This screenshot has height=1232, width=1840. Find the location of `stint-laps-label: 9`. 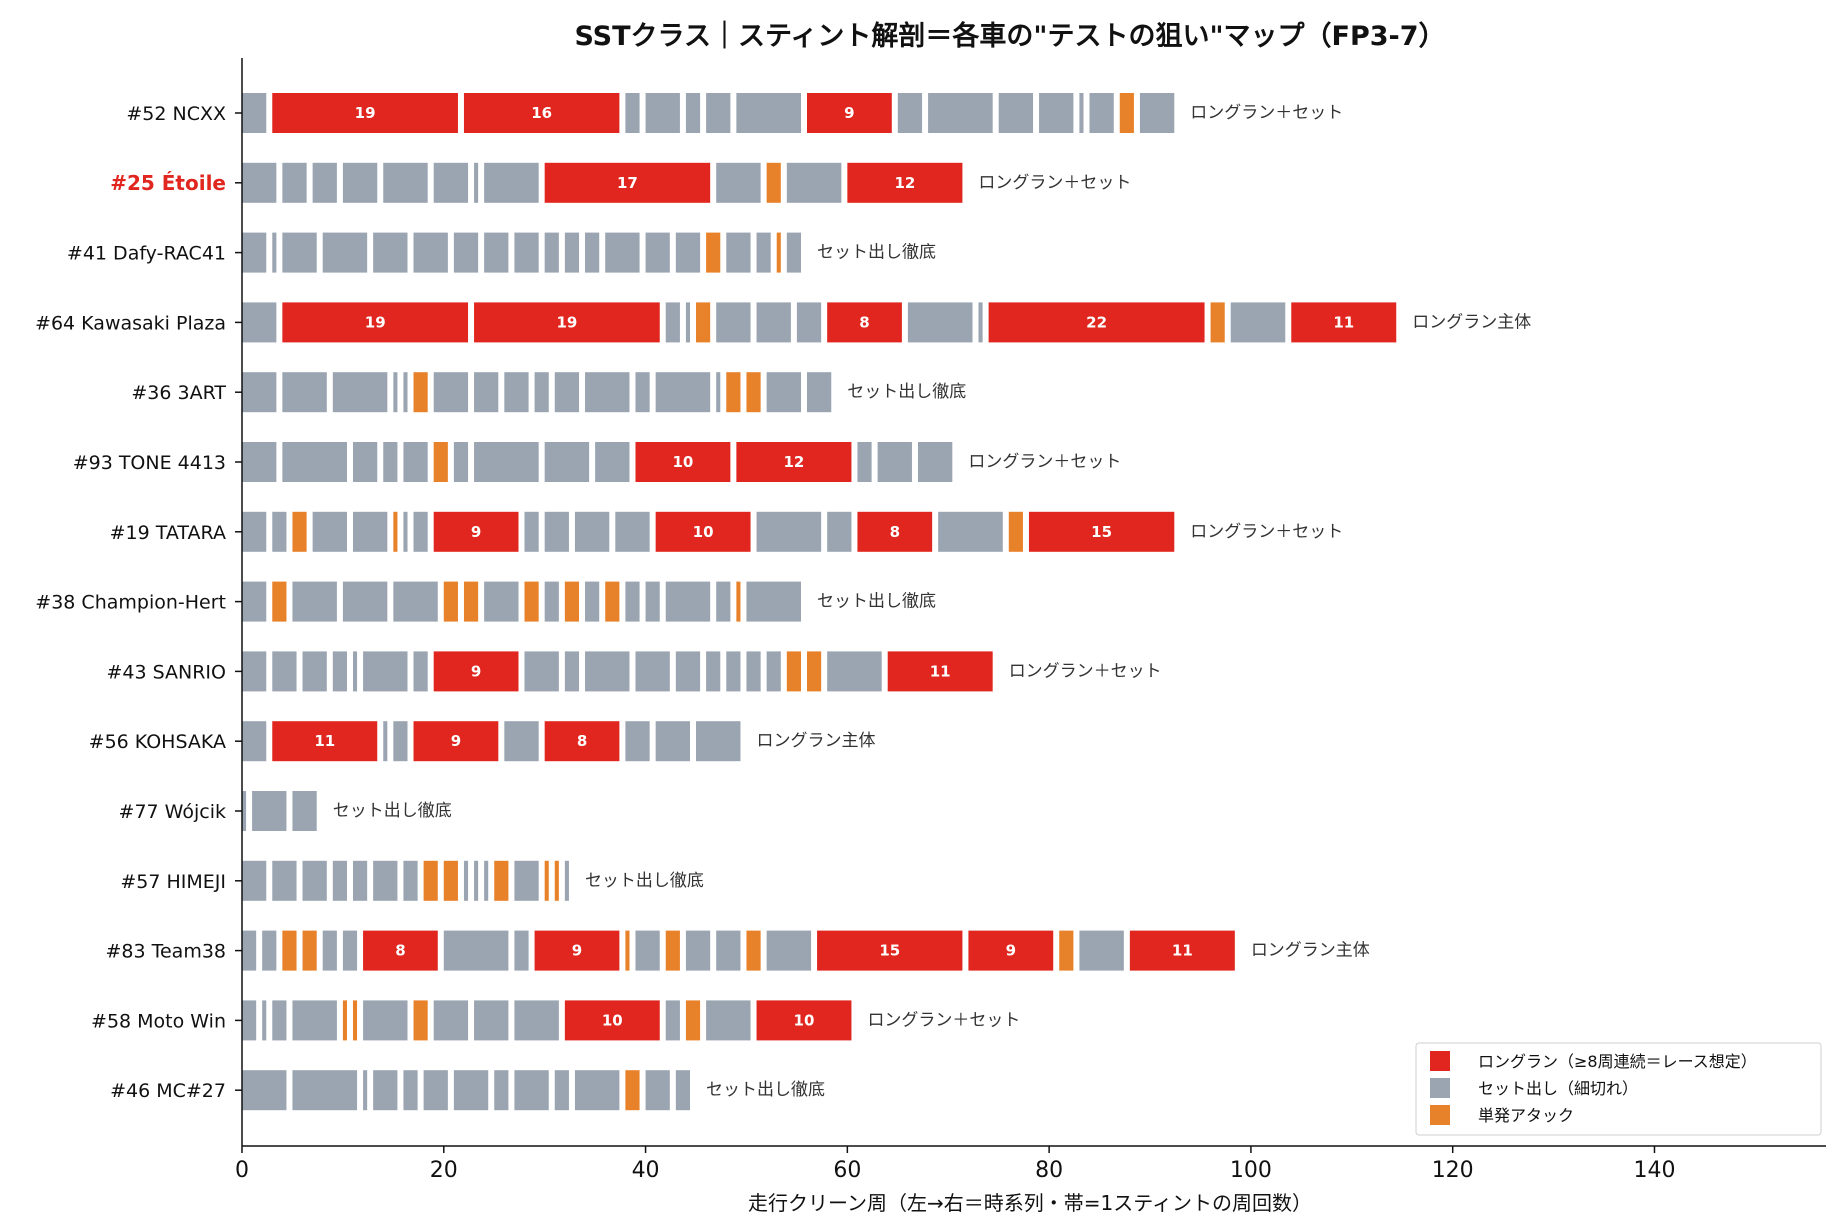

stint-laps-label: 9 is located at coordinates (456, 741).